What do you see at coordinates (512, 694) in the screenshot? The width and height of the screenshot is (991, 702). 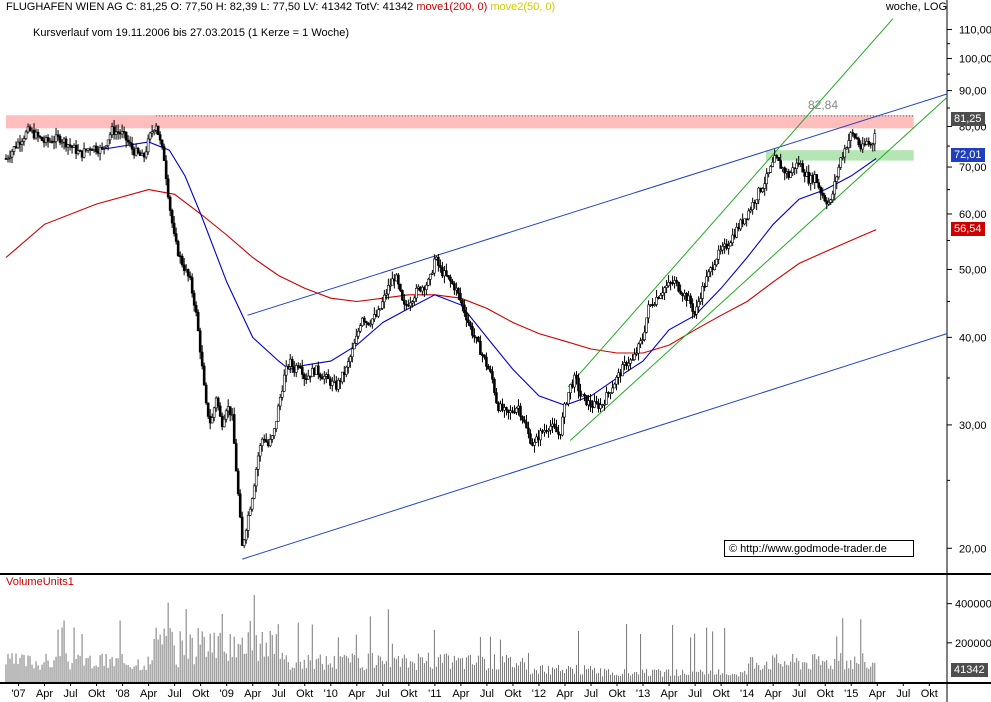 I see `x-tick-label: Okt` at bounding box center [512, 694].